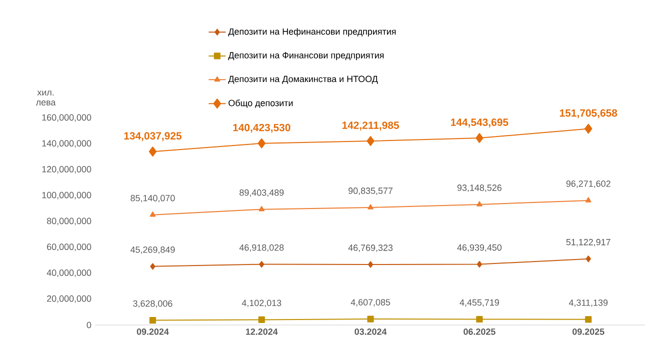 This screenshot has width=649, height=350. I want to click on data-label: 3,628,006, so click(152, 304).